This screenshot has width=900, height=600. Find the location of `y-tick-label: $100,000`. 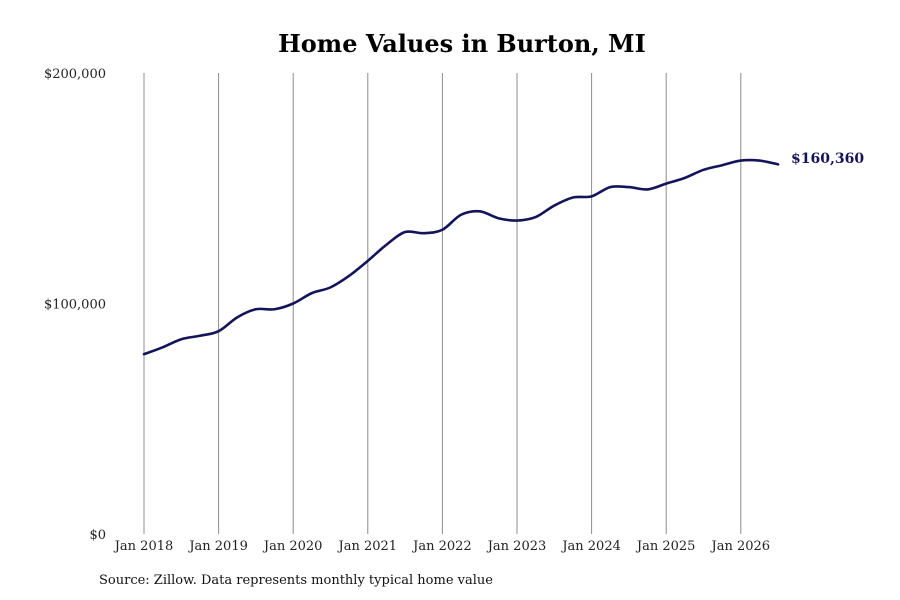

y-tick-label: $100,000 is located at coordinates (75, 305).